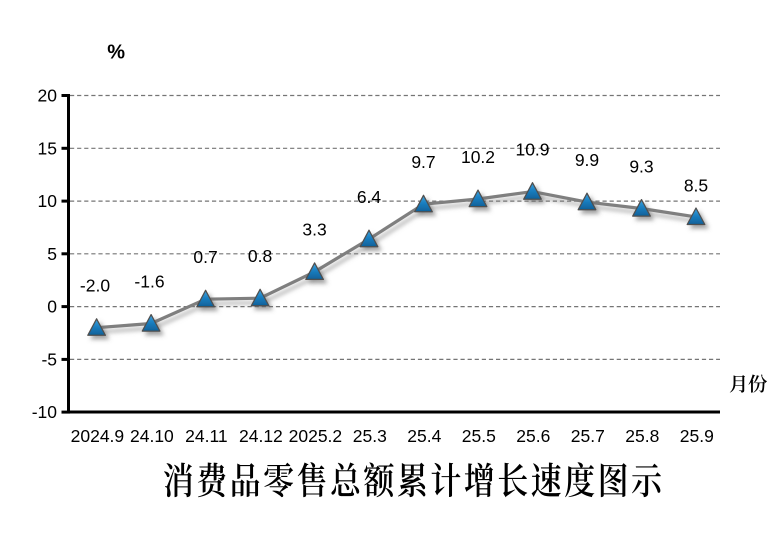 Image resolution: width=784 pixels, height=536 pixels. What do you see at coordinates (642, 436) in the screenshot?
I see `svg-text: 25.8` at bounding box center [642, 436].